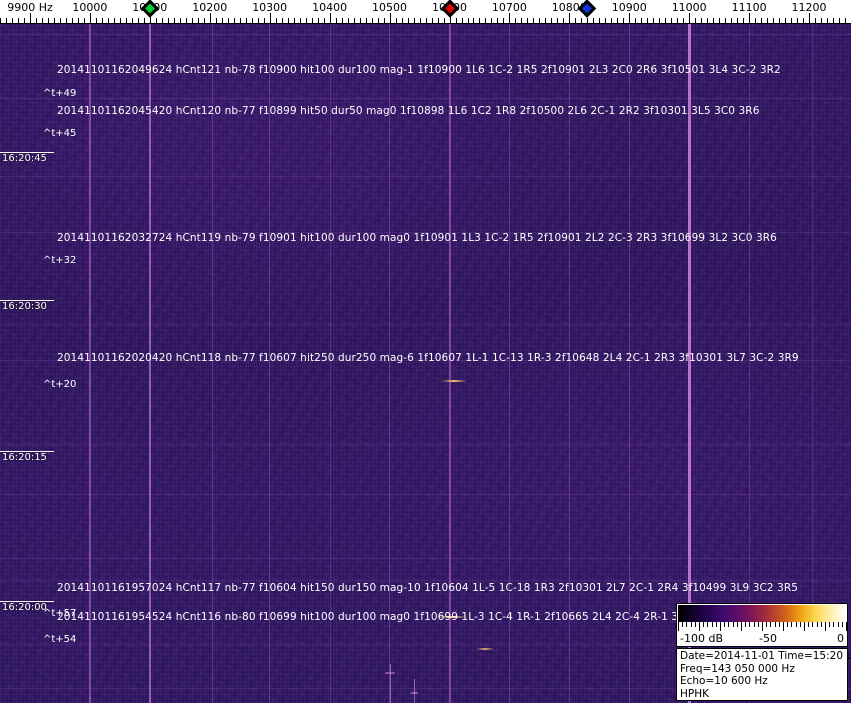 Image resolution: width=851 pixels, height=703 pixels. What do you see at coordinates (749, 7) in the screenshot?
I see `freq-label: 11100` at bounding box center [749, 7].